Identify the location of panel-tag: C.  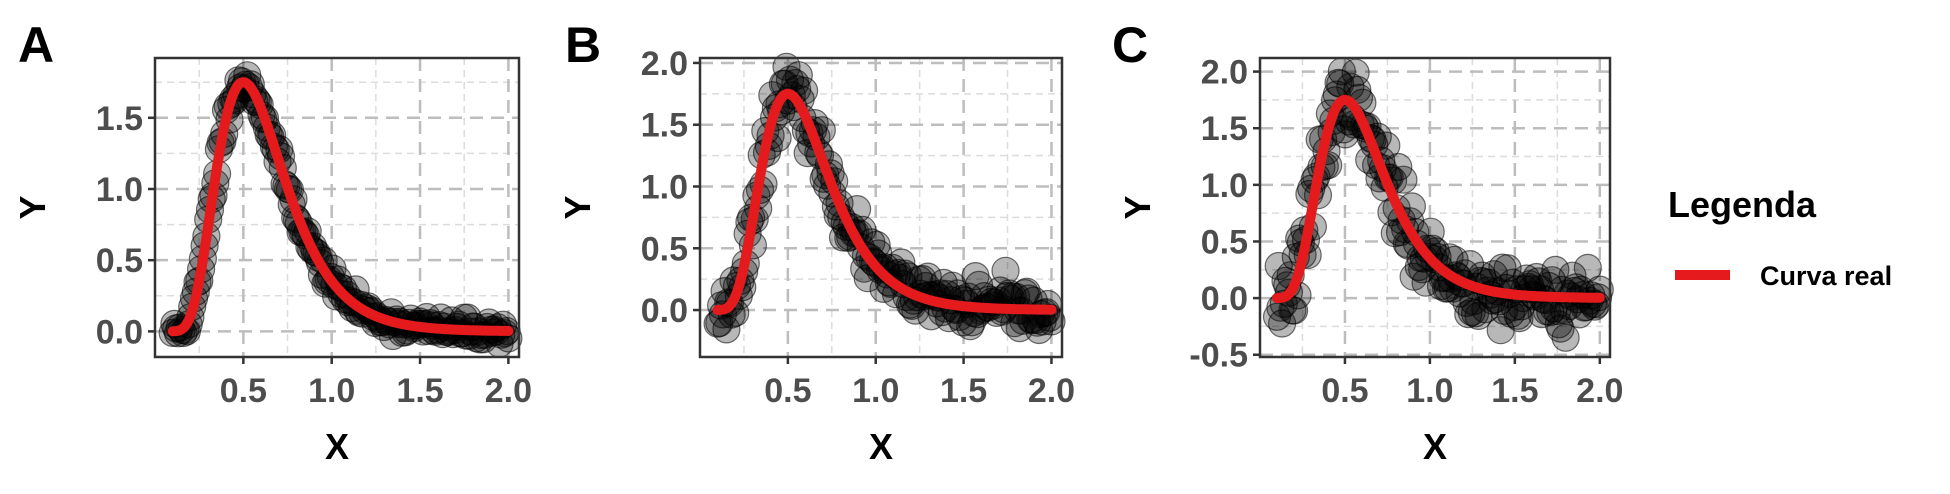
(1130, 45).